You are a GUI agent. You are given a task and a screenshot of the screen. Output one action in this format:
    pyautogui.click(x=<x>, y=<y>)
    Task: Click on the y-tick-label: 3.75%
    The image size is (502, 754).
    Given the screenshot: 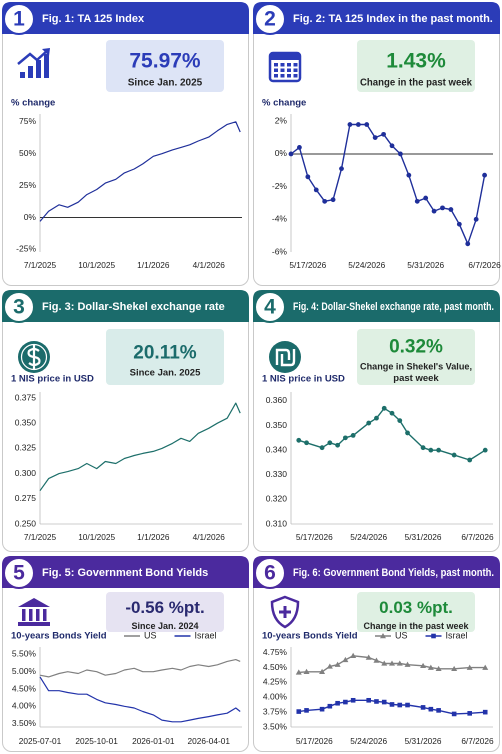 What is the action you would take?
    pyautogui.click(x=275, y=711)
    